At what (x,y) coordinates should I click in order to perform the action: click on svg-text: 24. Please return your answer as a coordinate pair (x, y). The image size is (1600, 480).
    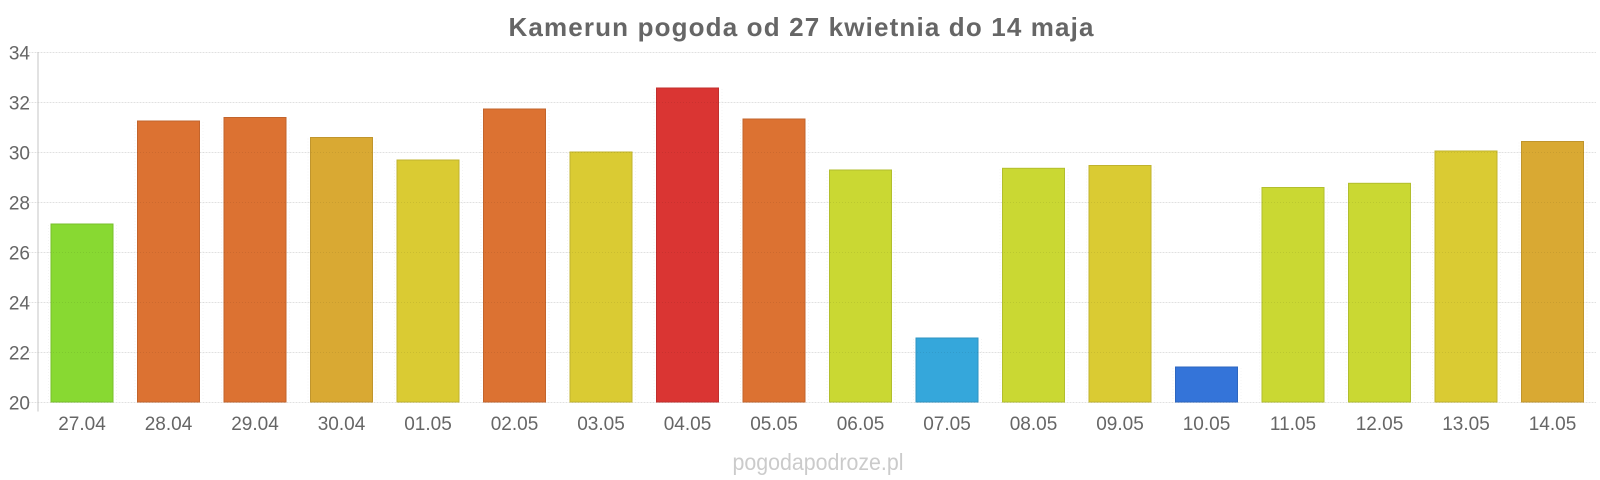
    Looking at the image, I should click on (20, 304).